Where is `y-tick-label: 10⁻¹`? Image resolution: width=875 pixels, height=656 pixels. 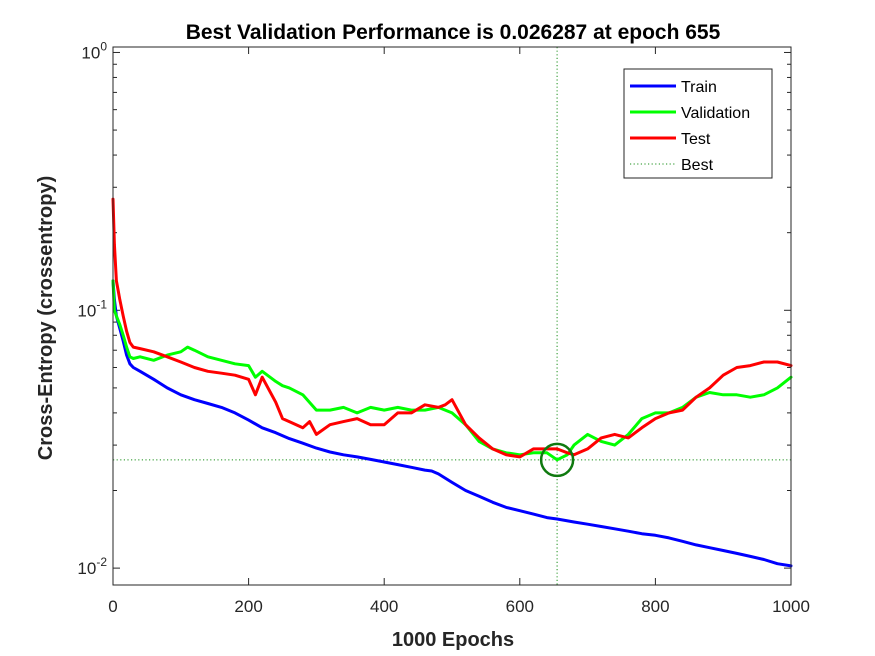
y-tick-label: 10⁻¹ is located at coordinates (92, 308).